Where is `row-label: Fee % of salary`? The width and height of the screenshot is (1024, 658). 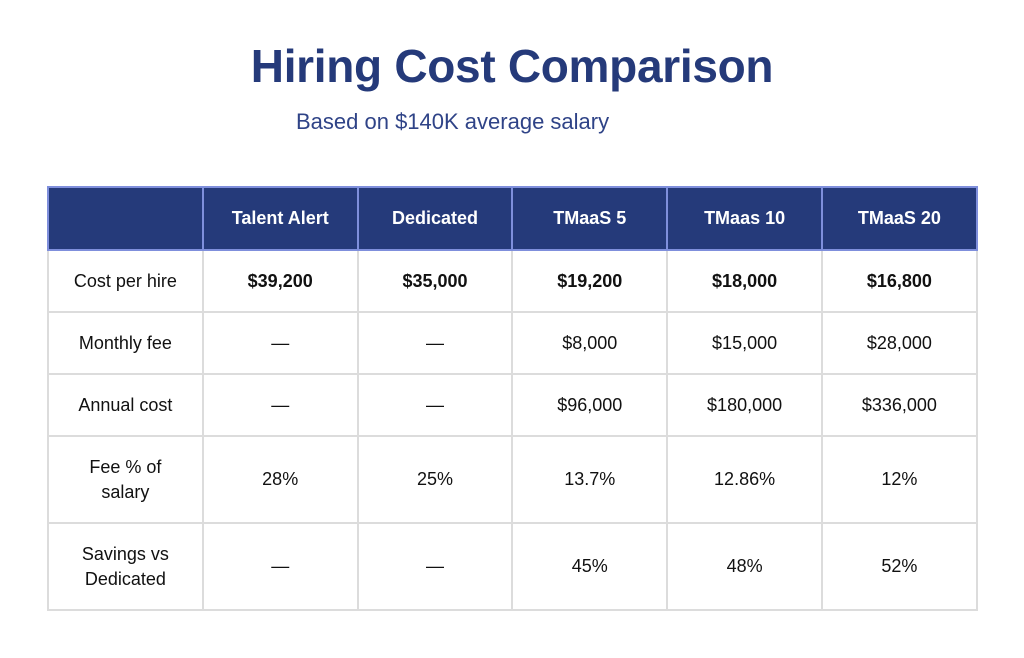 row-label: Fee % of salary is located at coordinates (125, 479).